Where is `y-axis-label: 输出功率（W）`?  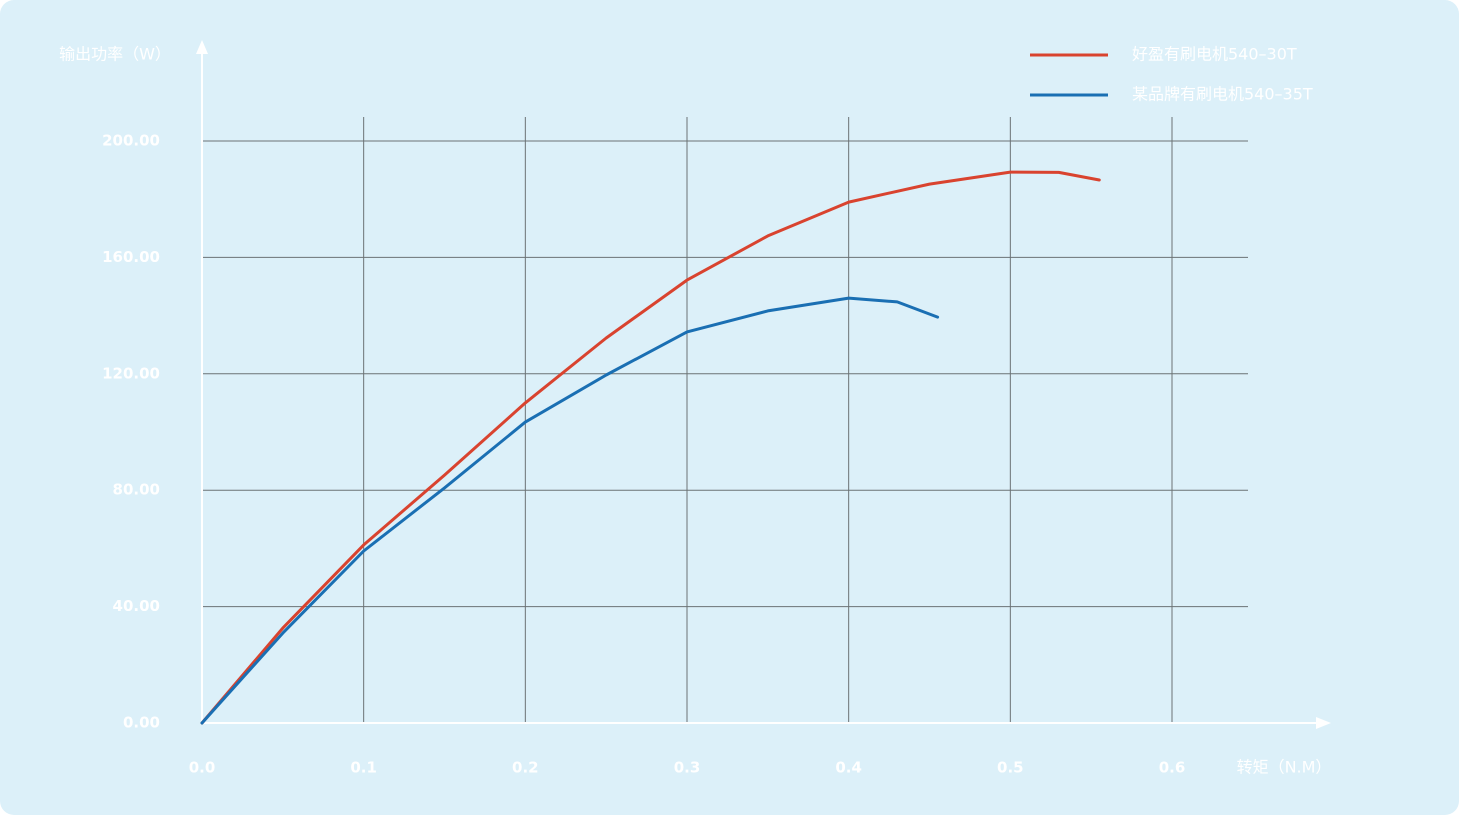 y-axis-label: 输出功率（W） is located at coordinates (115, 54).